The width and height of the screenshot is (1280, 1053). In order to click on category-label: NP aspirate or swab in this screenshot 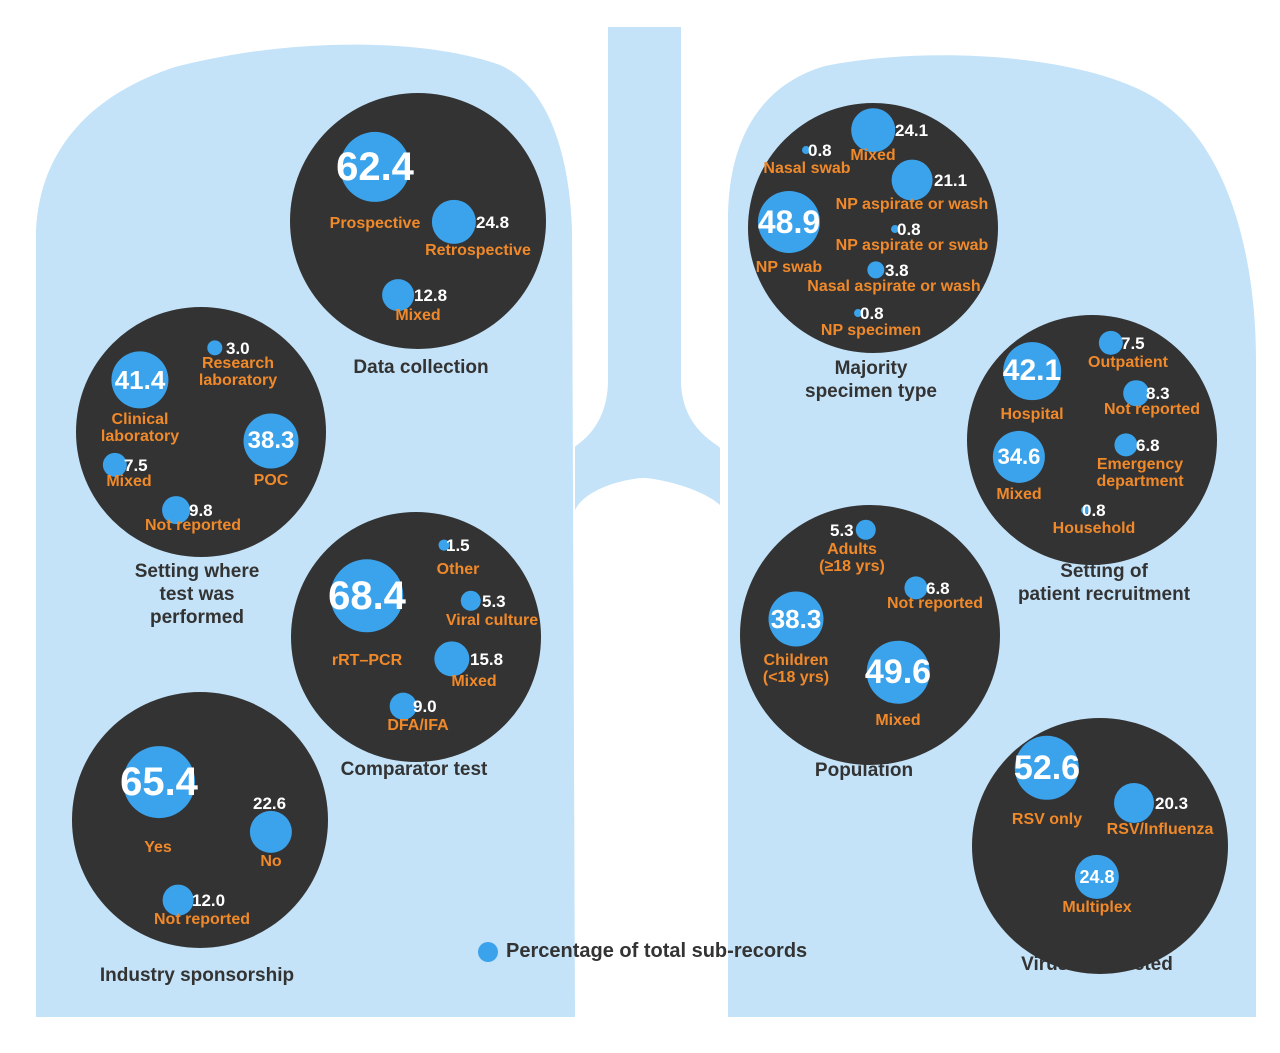, I will do `click(912, 245)`.